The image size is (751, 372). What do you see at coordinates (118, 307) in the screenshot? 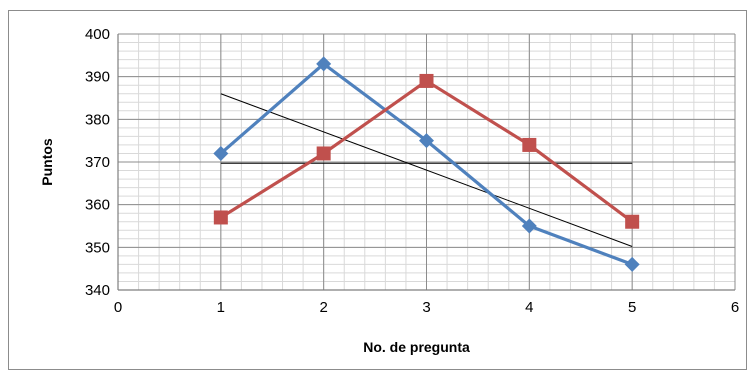
I see `x-tick-label: 0` at bounding box center [118, 307].